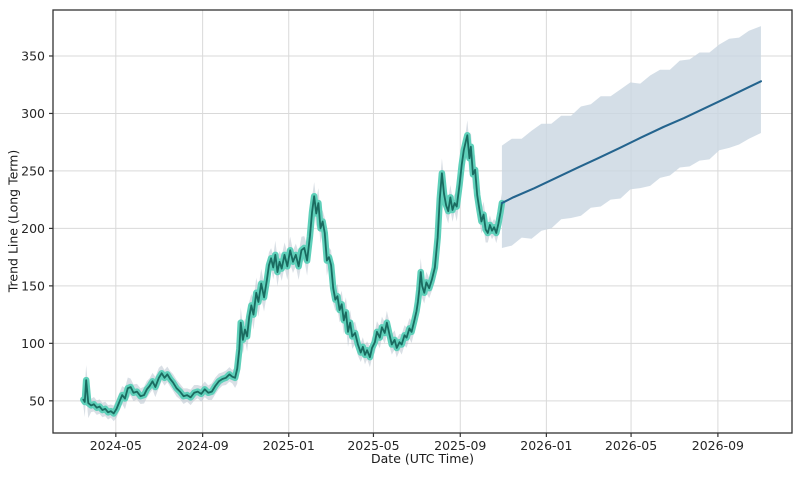 The width and height of the screenshot is (800, 477). What do you see at coordinates (203, 445) in the screenshot?
I see `x-tick-label: 2024-09` at bounding box center [203, 445].